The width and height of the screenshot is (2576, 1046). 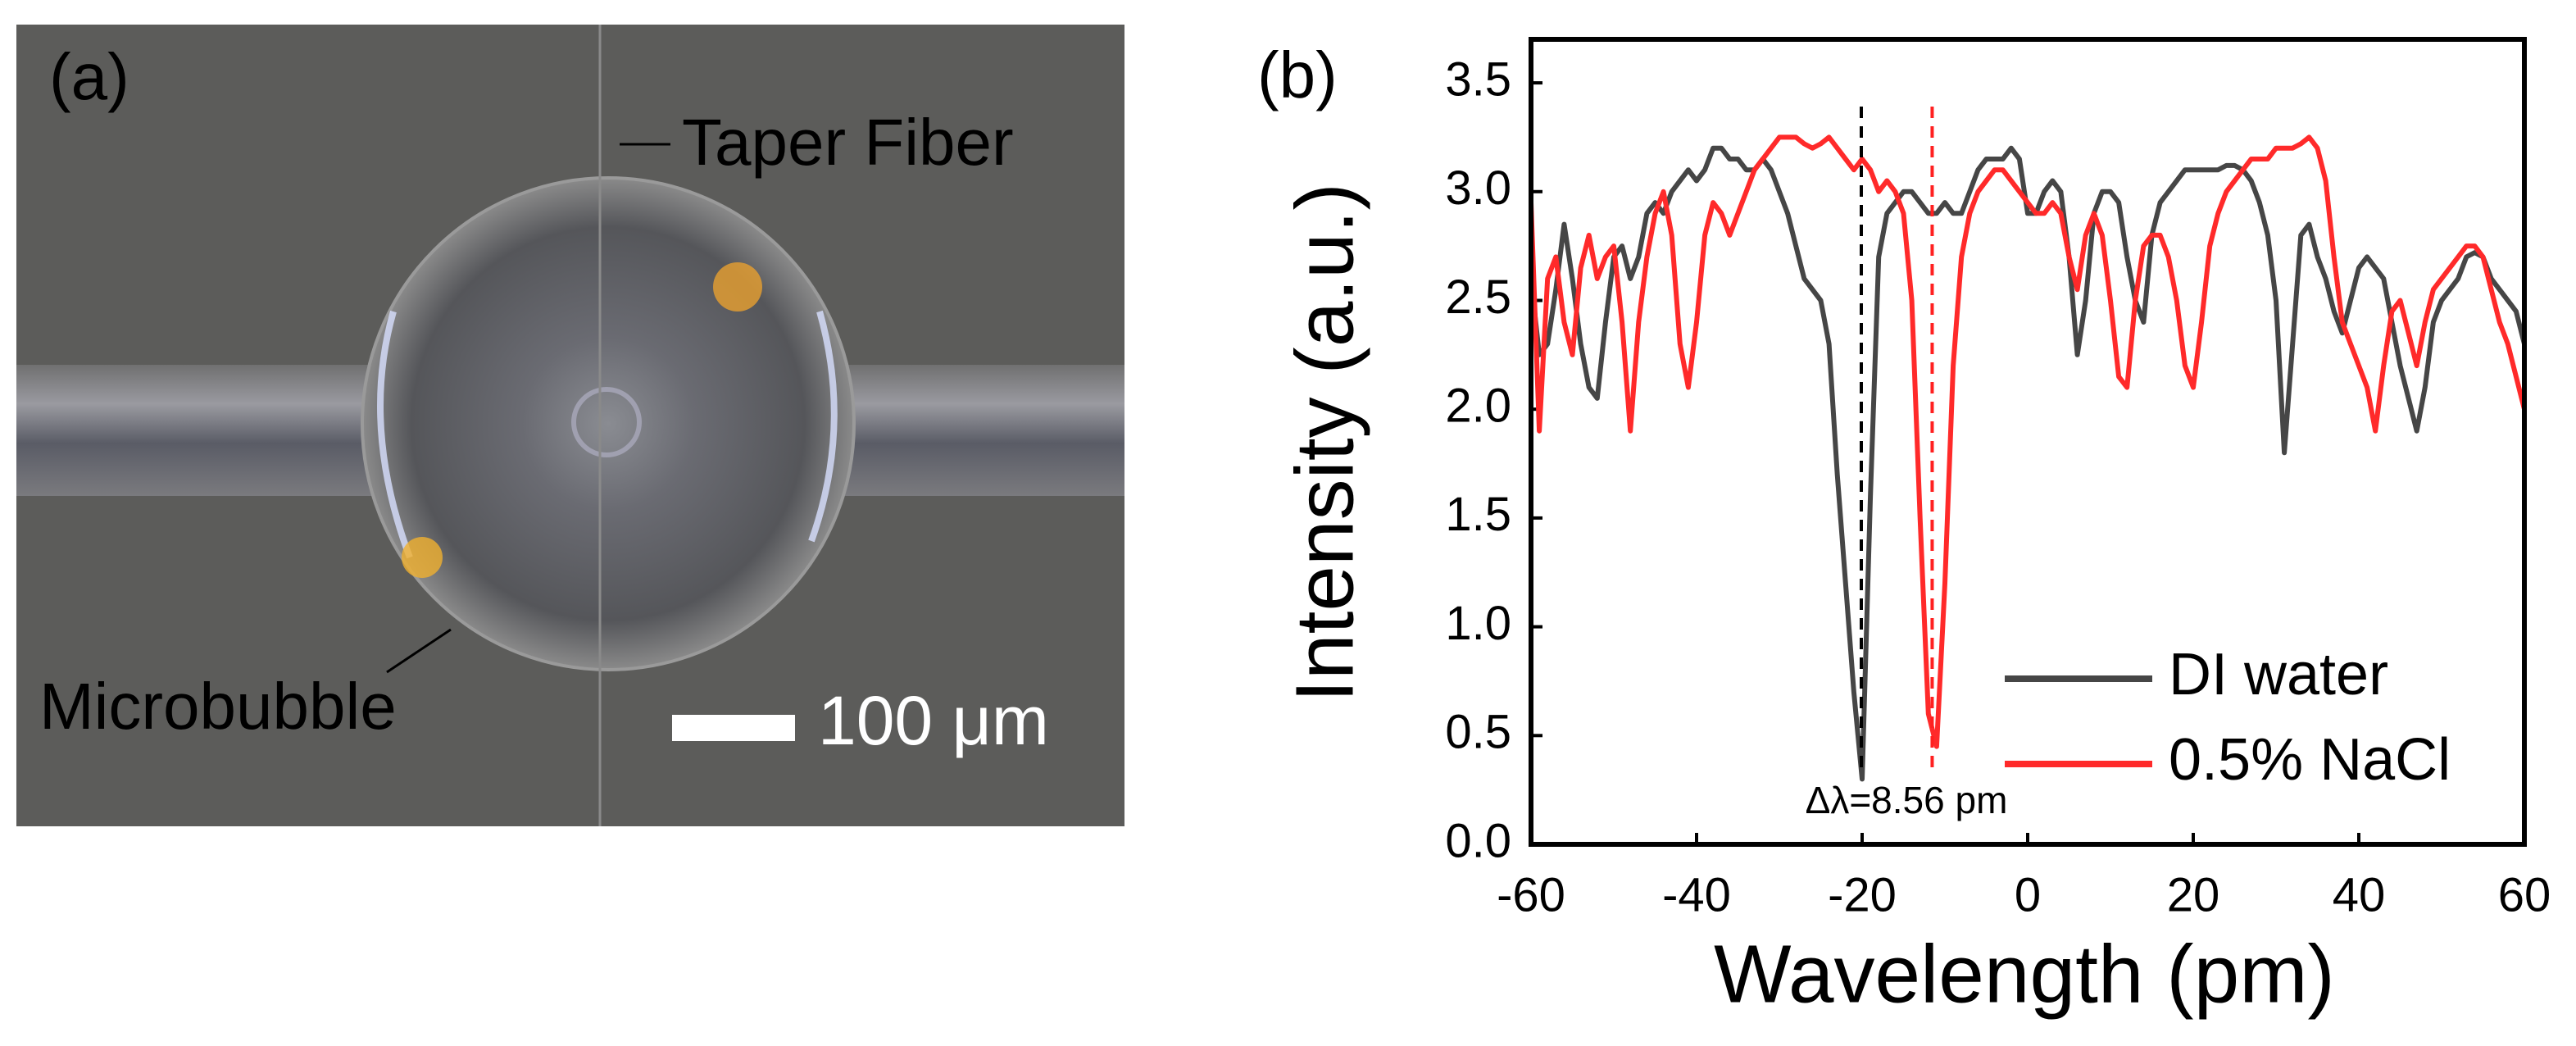 I want to click on panel-label: (b), so click(x=1297, y=75).